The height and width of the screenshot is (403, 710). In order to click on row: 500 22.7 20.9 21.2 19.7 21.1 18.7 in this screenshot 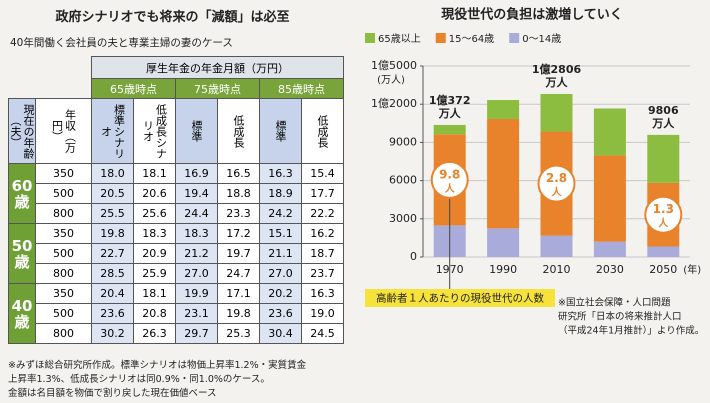, I will do `click(176, 253)`.